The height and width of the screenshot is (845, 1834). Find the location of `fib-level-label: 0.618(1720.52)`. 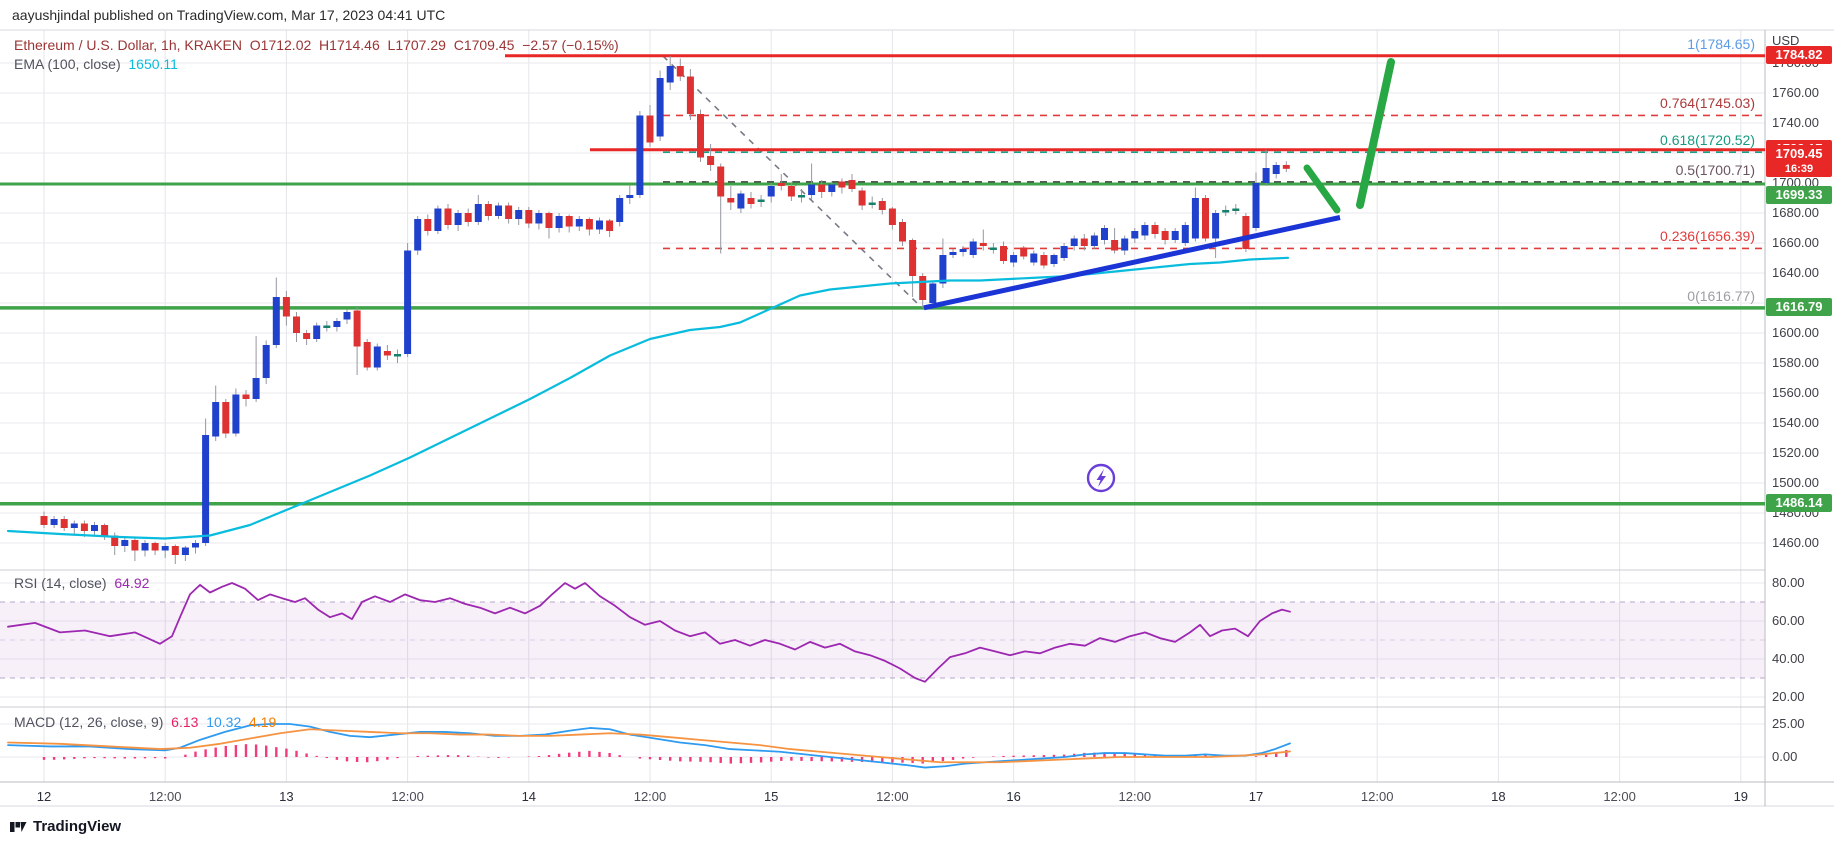

fib-level-label: 0.618(1720.52) is located at coordinates (1707, 140).